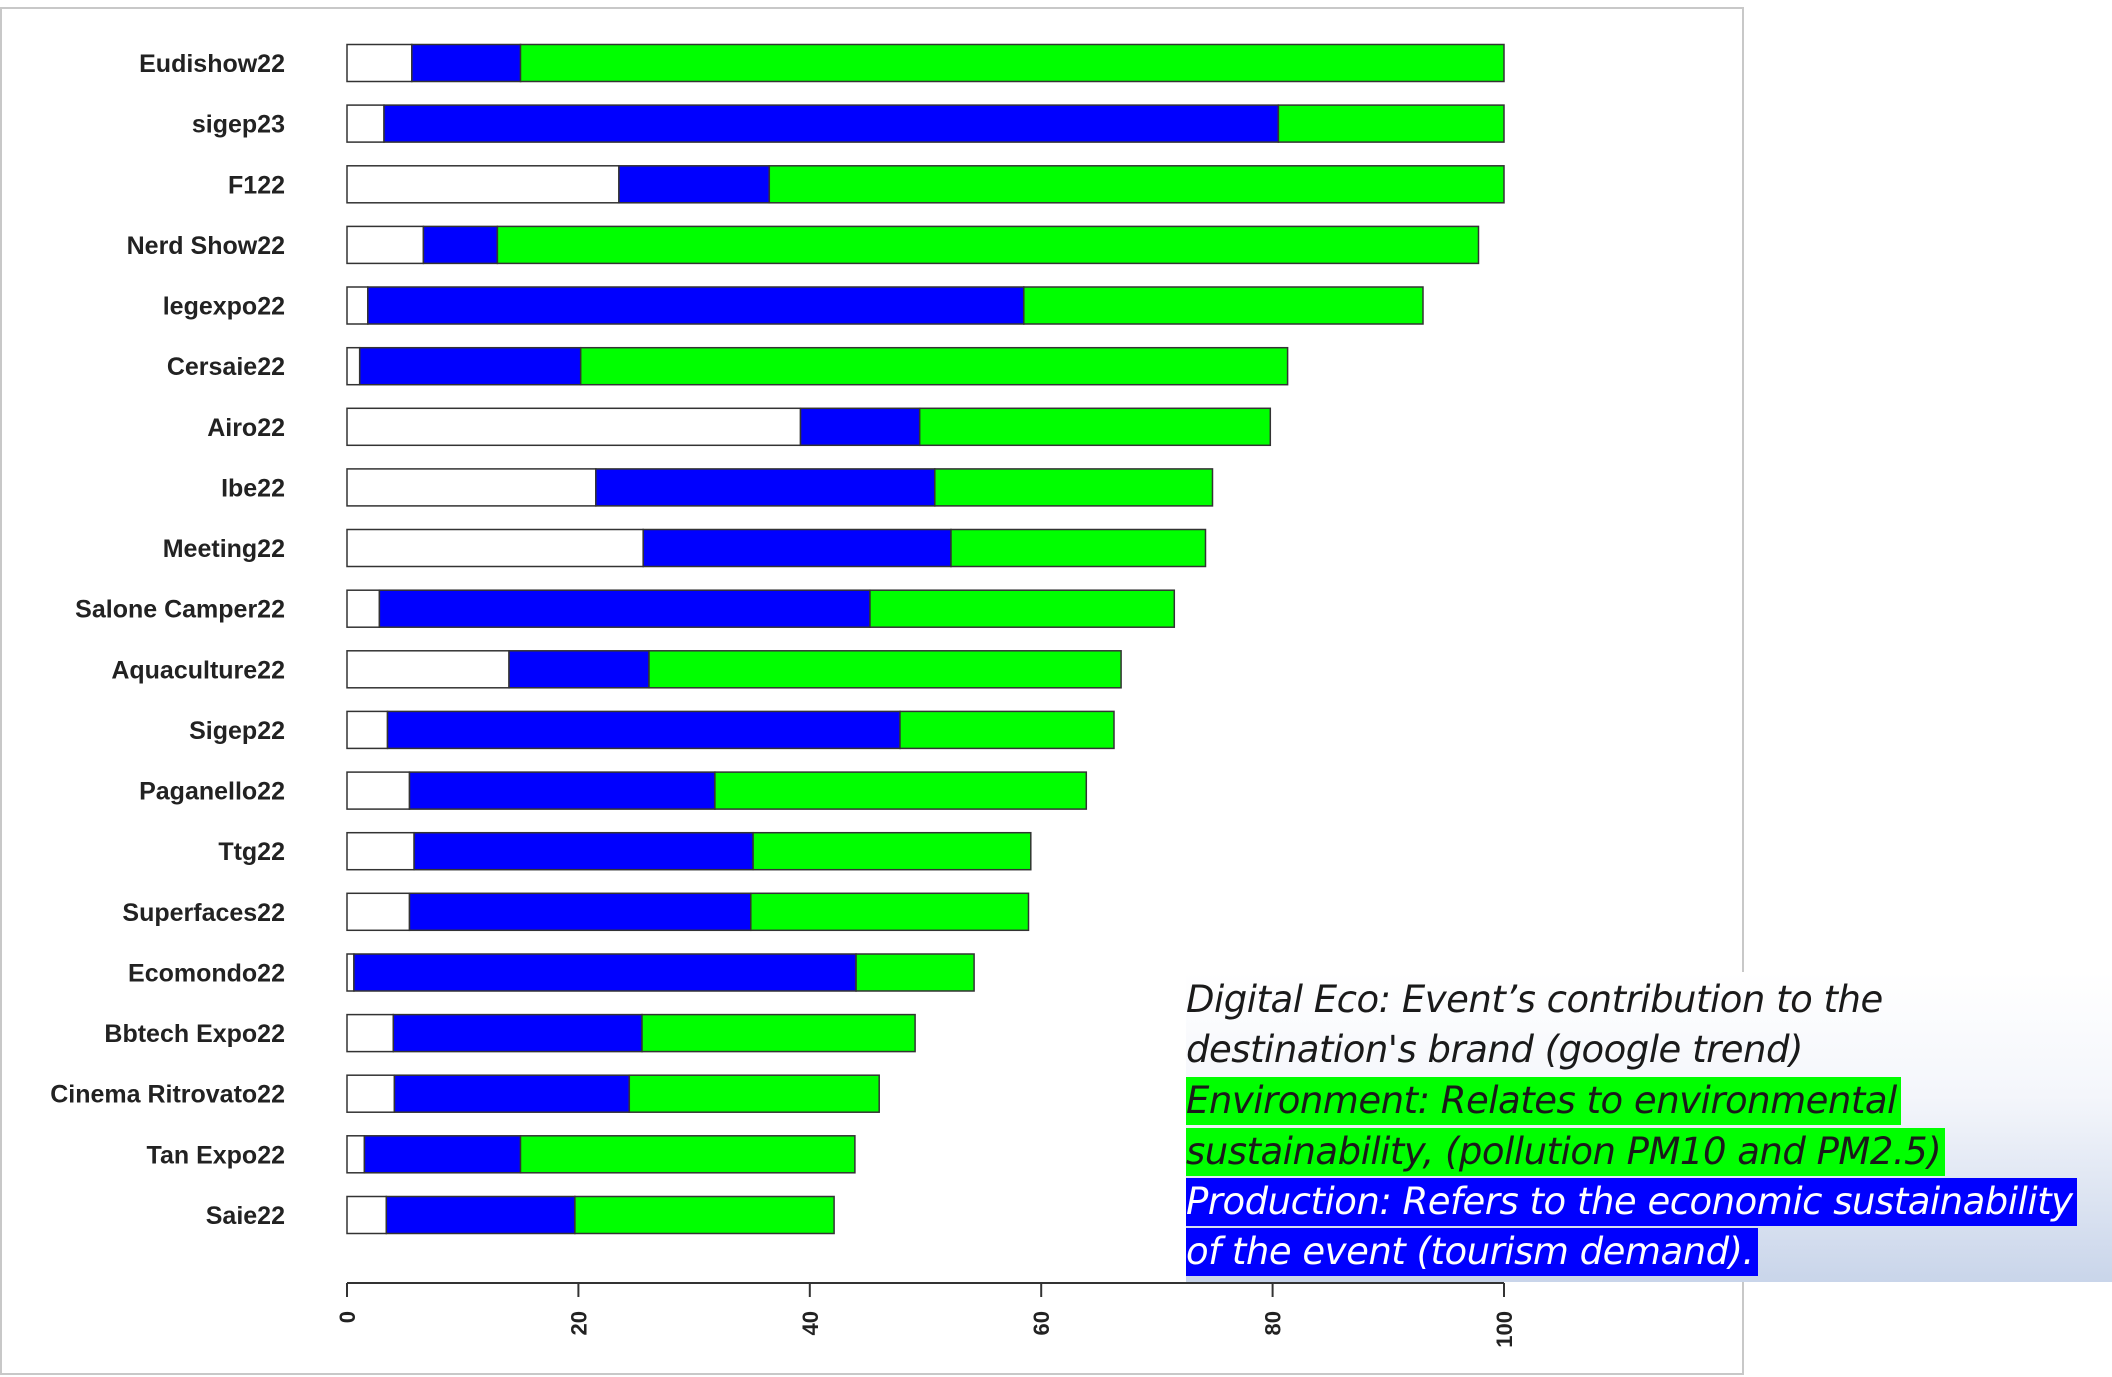  I want to click on category-label: sigep23, so click(238, 125).